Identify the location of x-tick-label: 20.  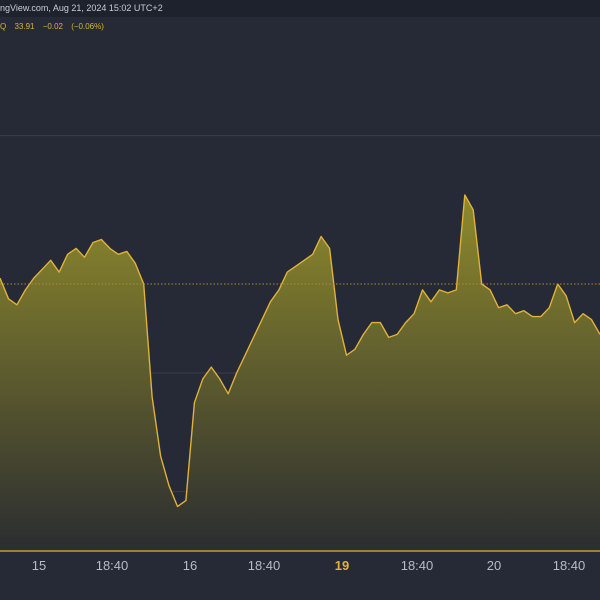
(494, 565).